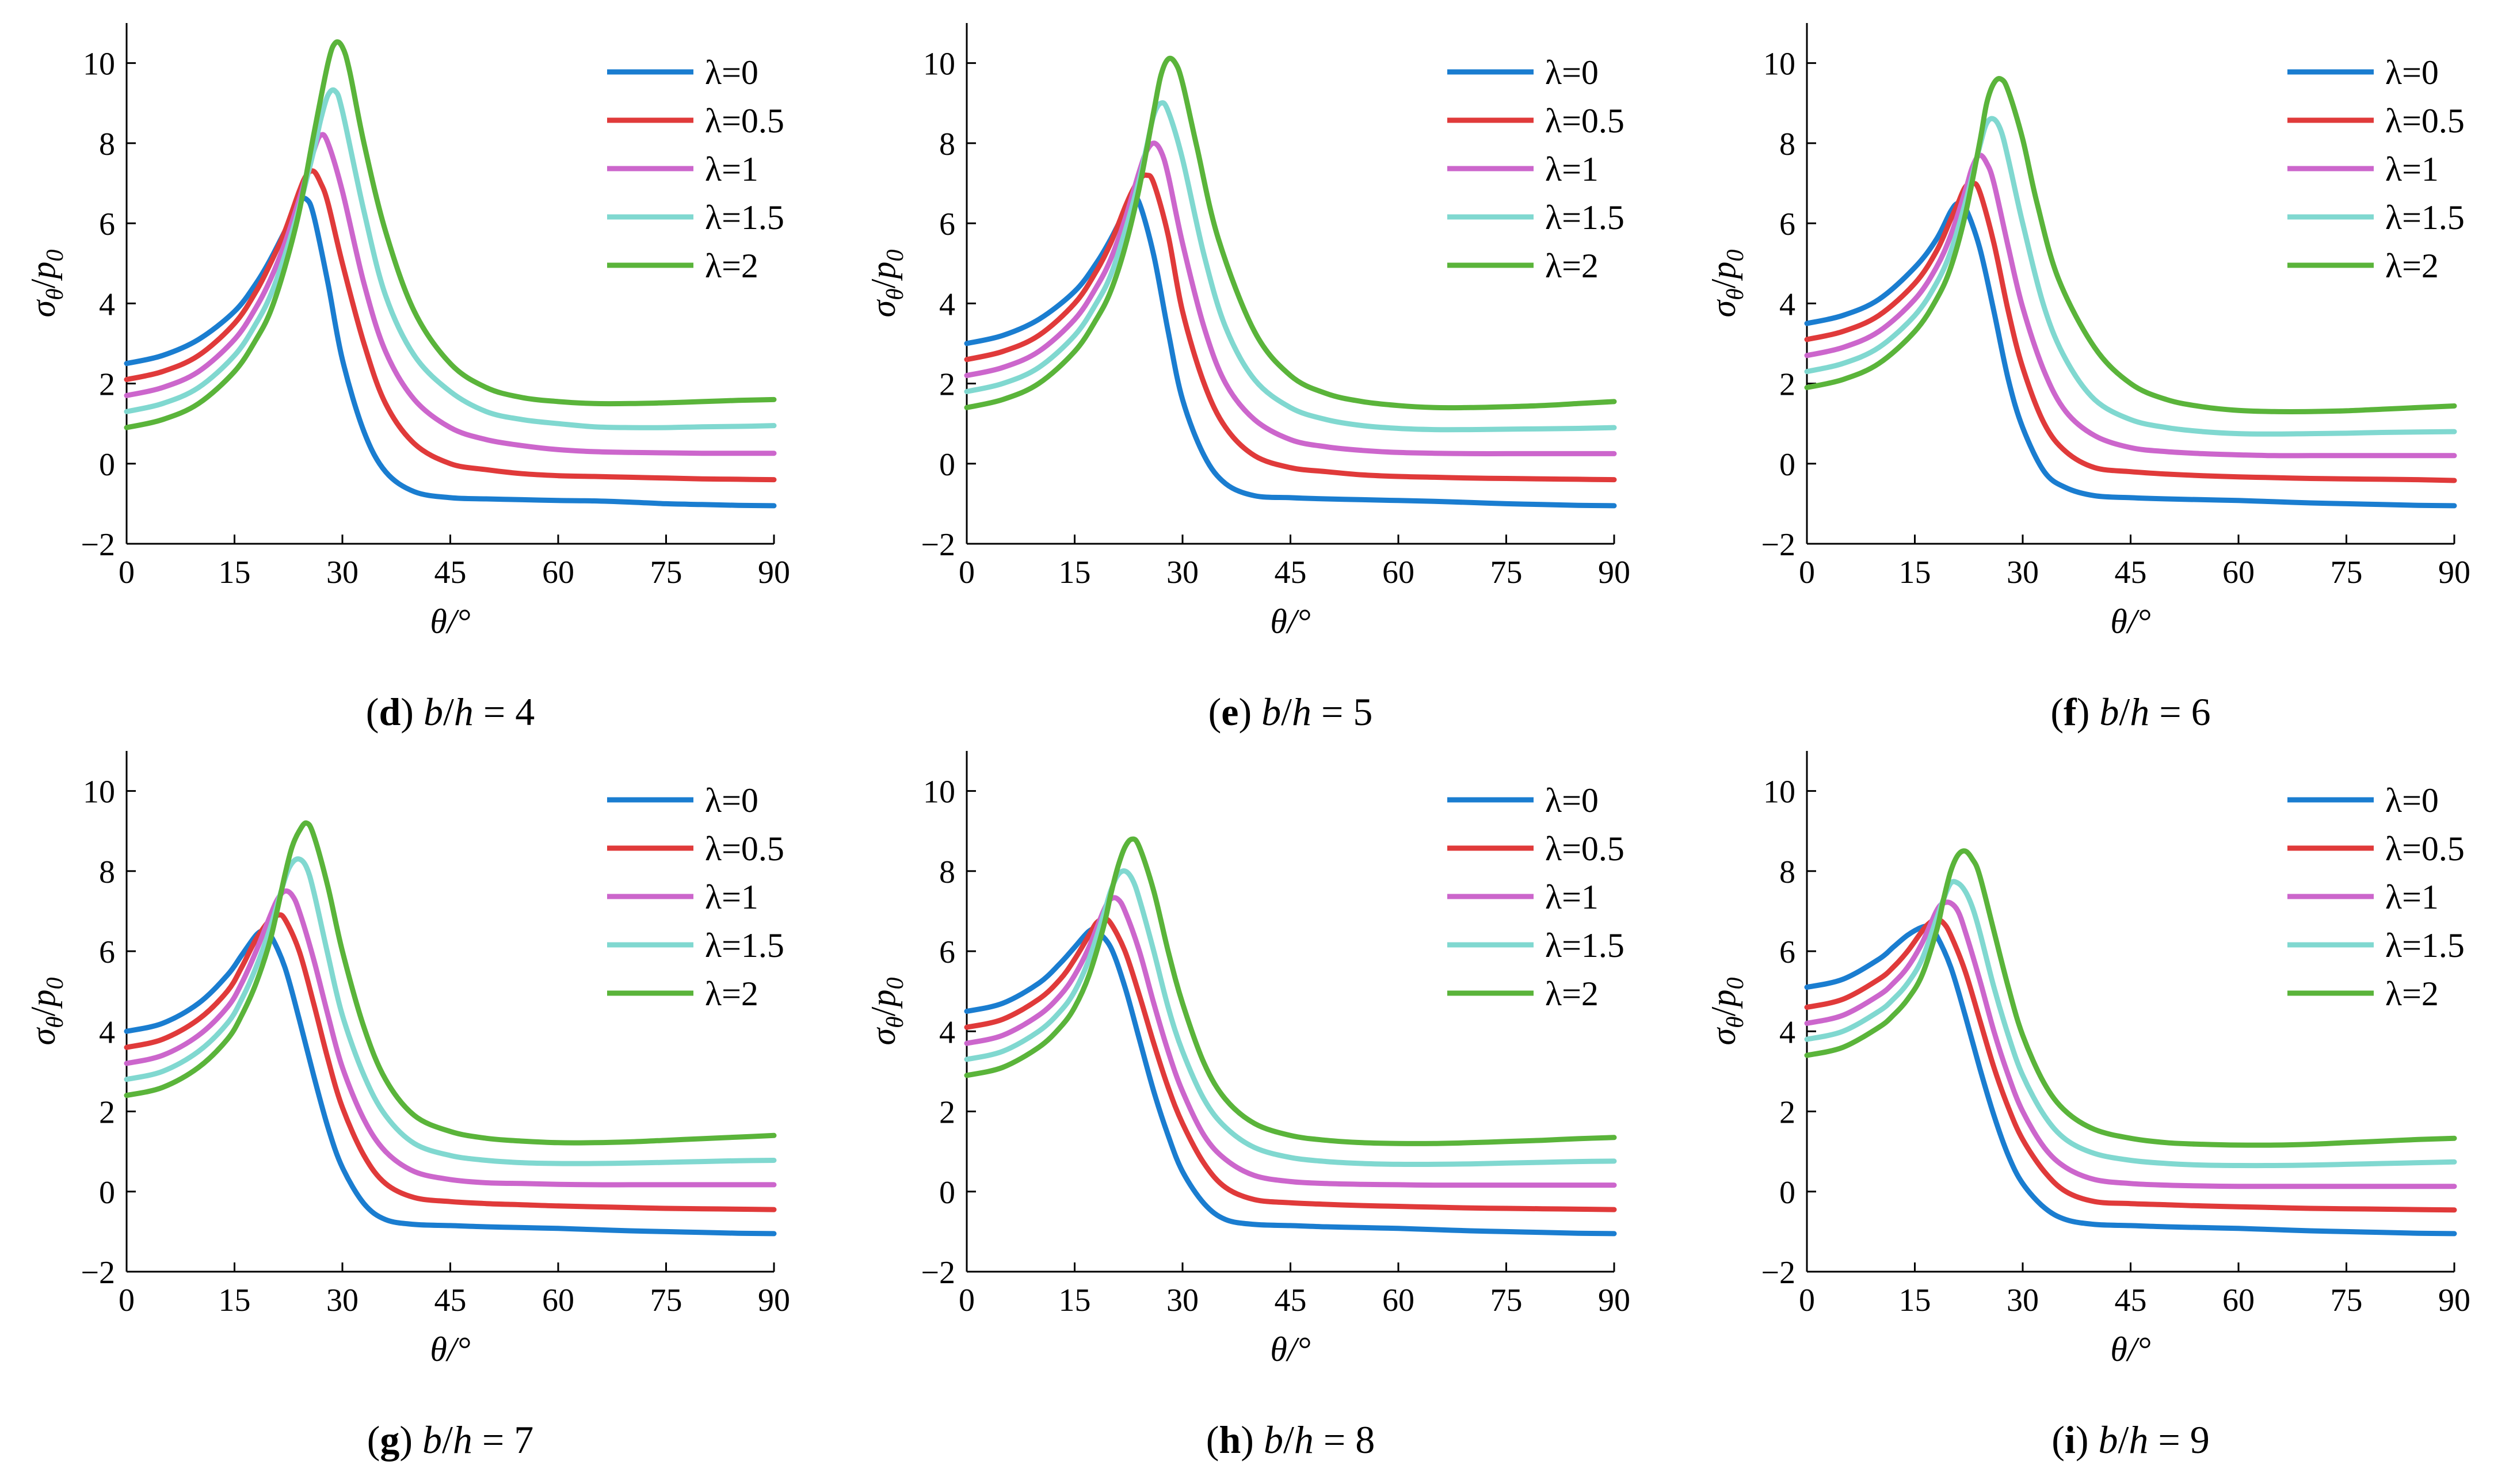 This screenshot has width=2494, height=1484. Describe the element at coordinates (451, 1440) in the screenshot. I see `panel-caption: (g) b/h = 7` at that location.